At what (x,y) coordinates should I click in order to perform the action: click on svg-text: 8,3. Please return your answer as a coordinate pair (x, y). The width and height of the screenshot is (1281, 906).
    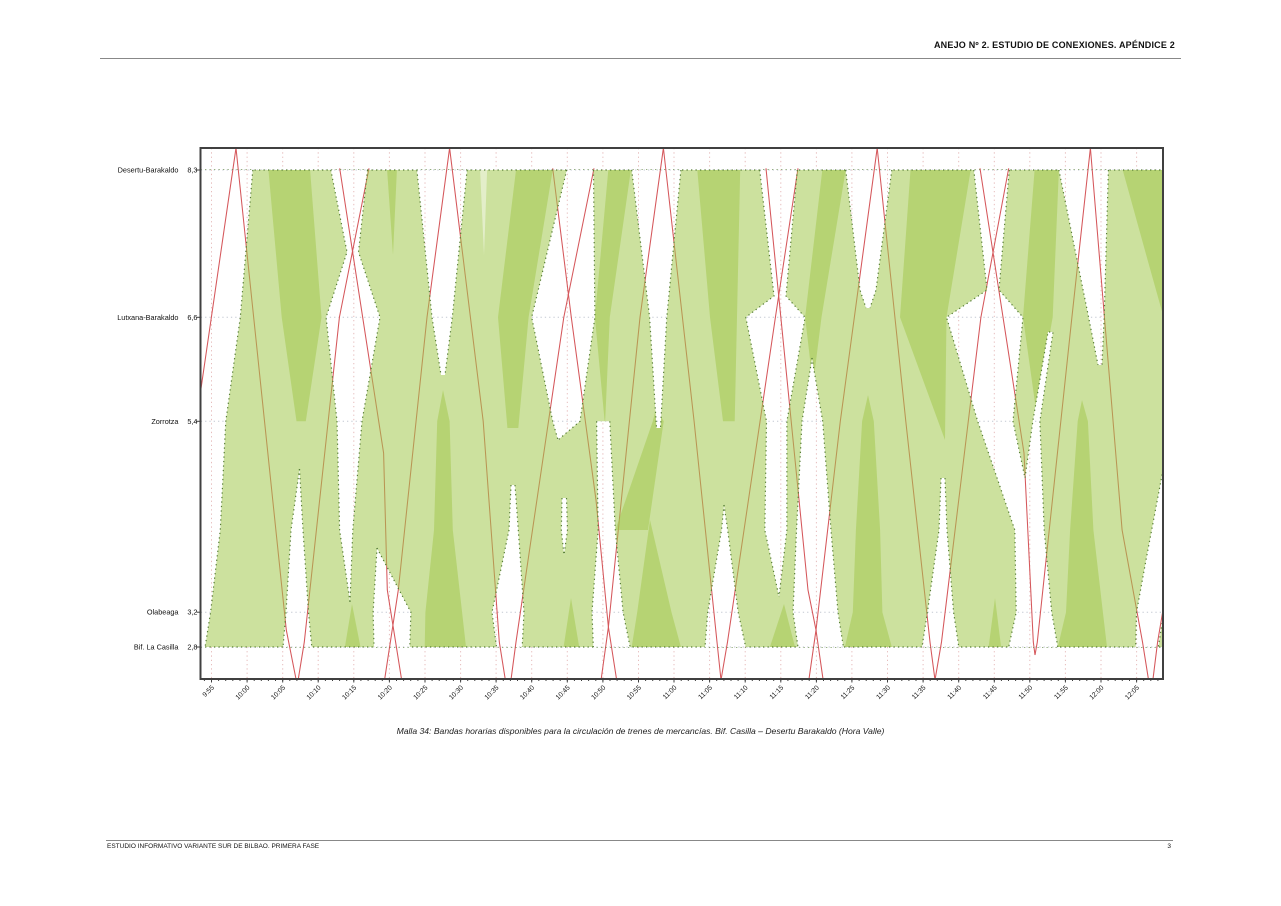
    Looking at the image, I should click on (192, 170).